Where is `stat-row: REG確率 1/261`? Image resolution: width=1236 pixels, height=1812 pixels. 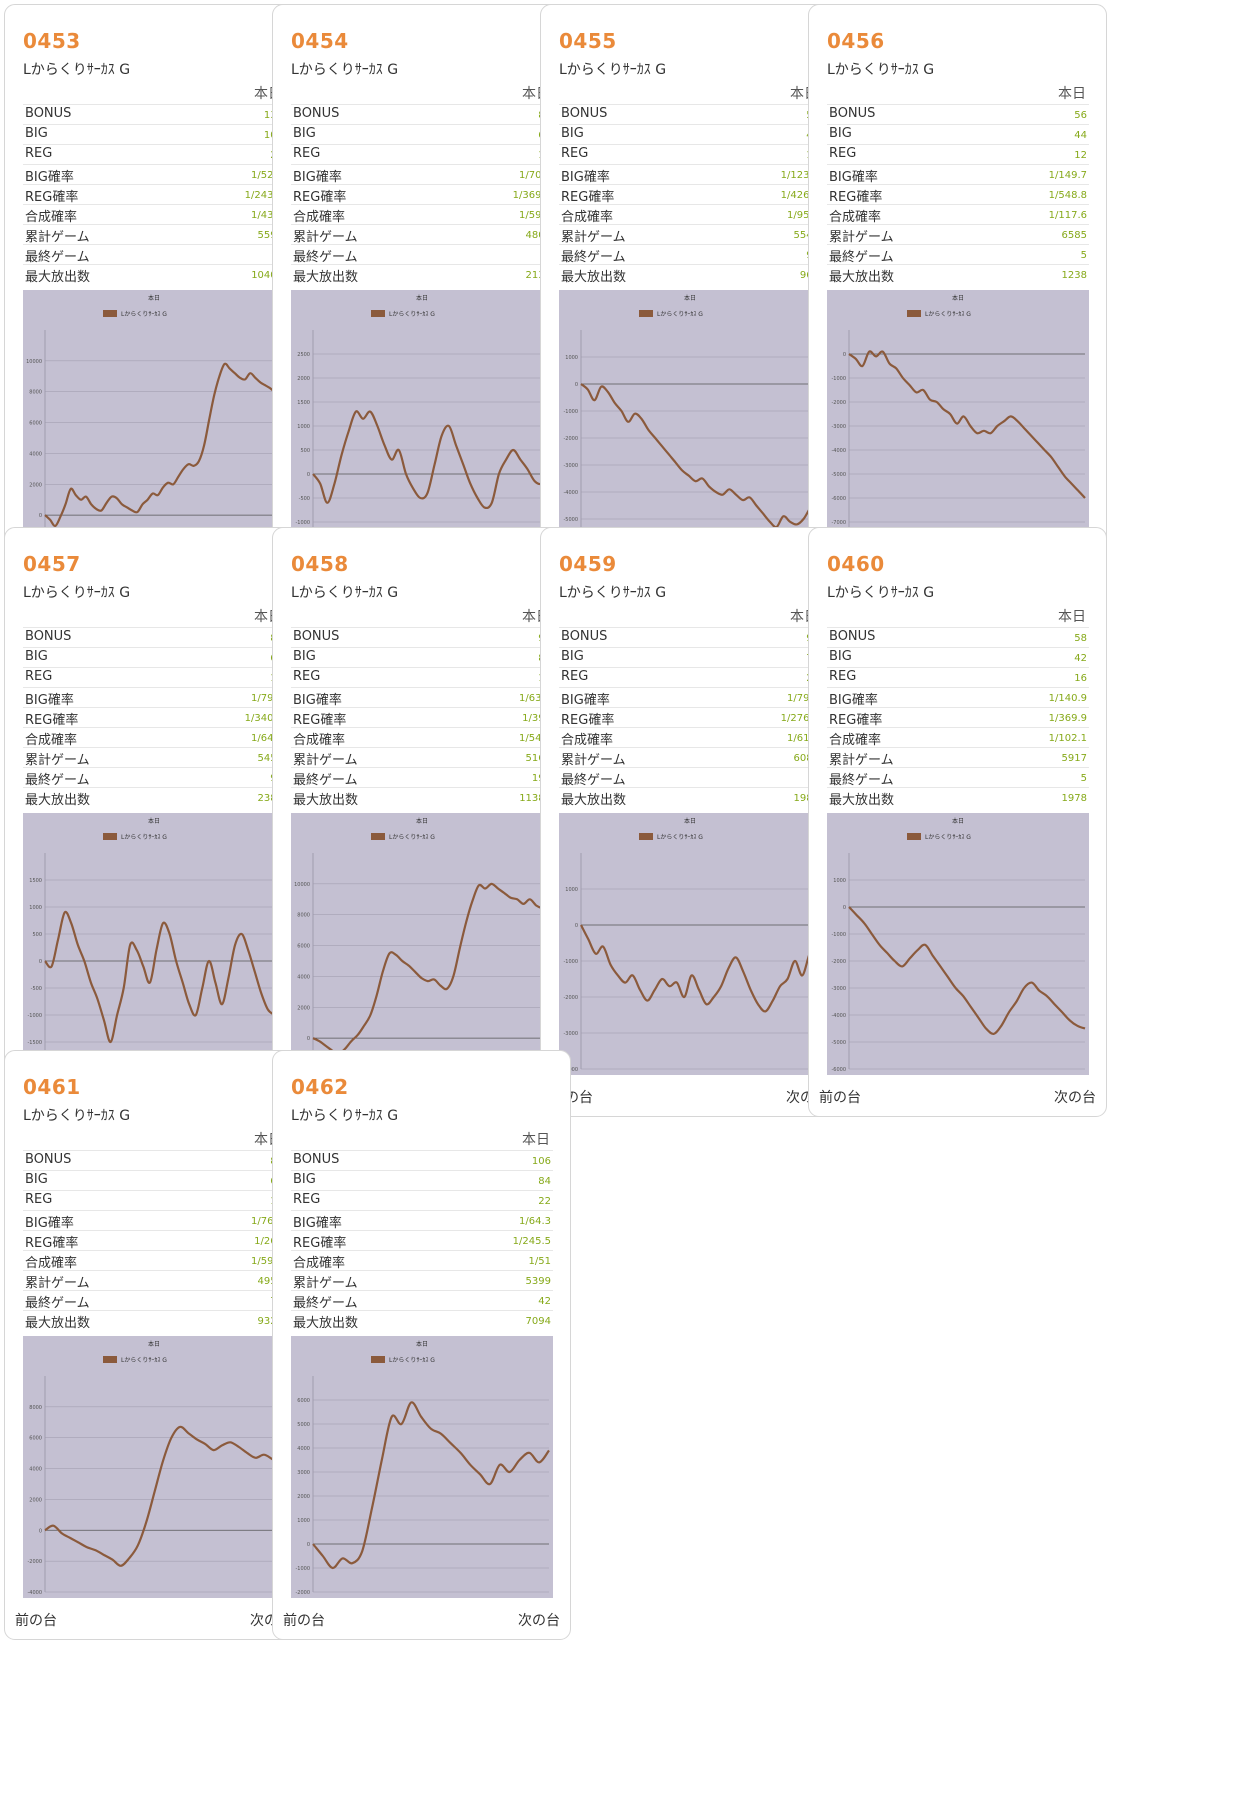
stat-row: REG確率 1/261 is located at coordinates (154, 1240).